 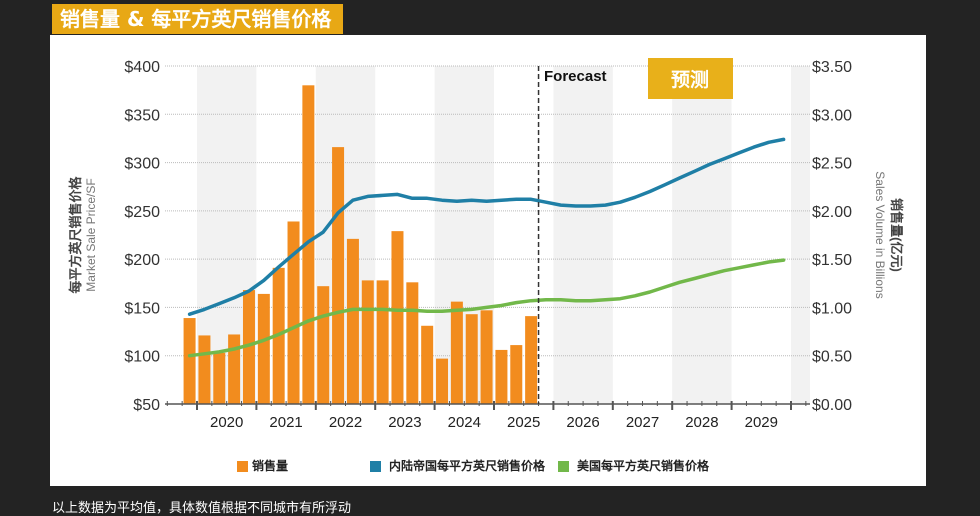 I want to click on forecast-badge, so click(x=690, y=78).